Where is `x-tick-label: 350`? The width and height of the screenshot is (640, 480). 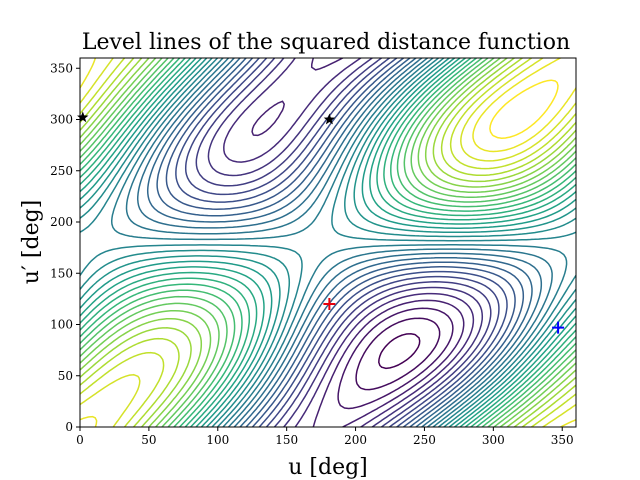
x-tick-label: 350 is located at coordinates (562, 440).